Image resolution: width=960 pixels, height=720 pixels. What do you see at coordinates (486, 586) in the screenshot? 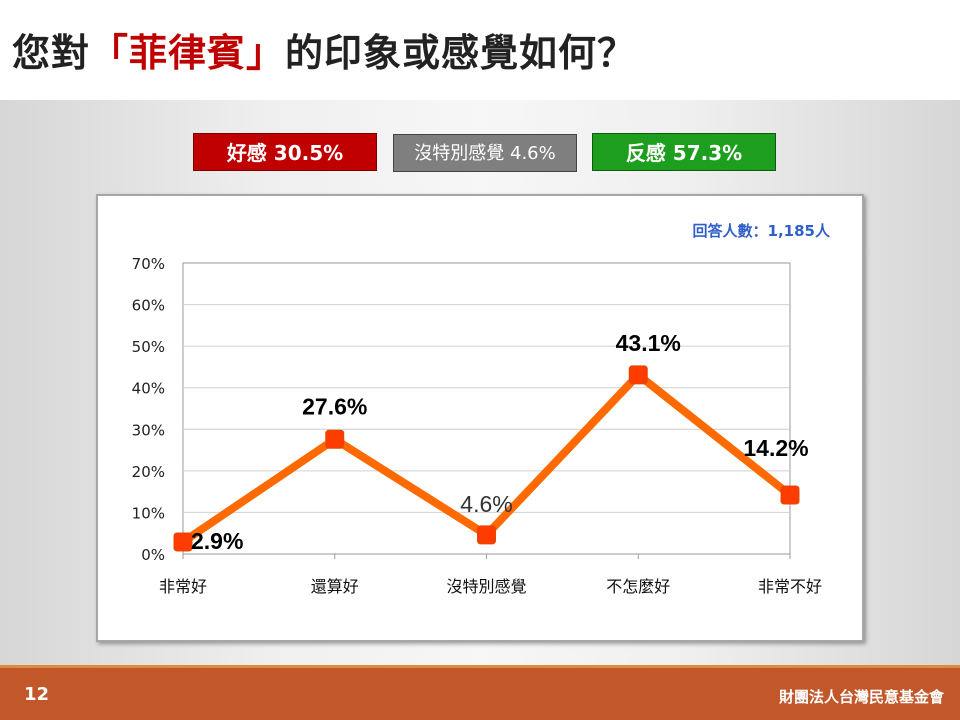
I see `x-tick-label: 沒特別感覺` at bounding box center [486, 586].